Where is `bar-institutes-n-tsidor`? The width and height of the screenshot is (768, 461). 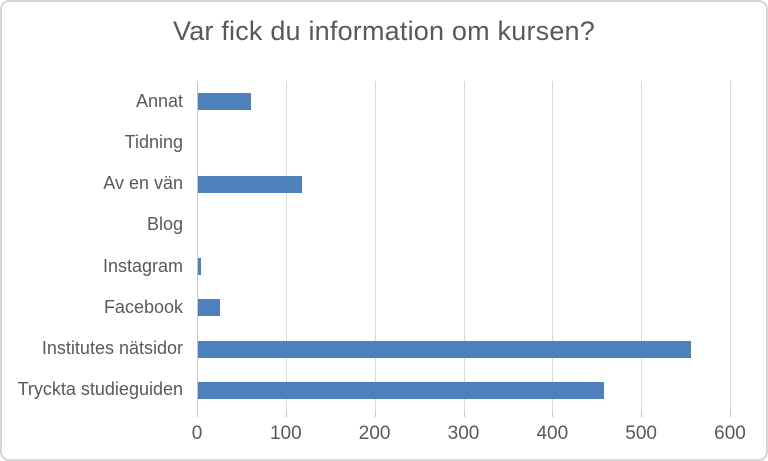
bar-institutes-n-tsidor is located at coordinates (445, 349).